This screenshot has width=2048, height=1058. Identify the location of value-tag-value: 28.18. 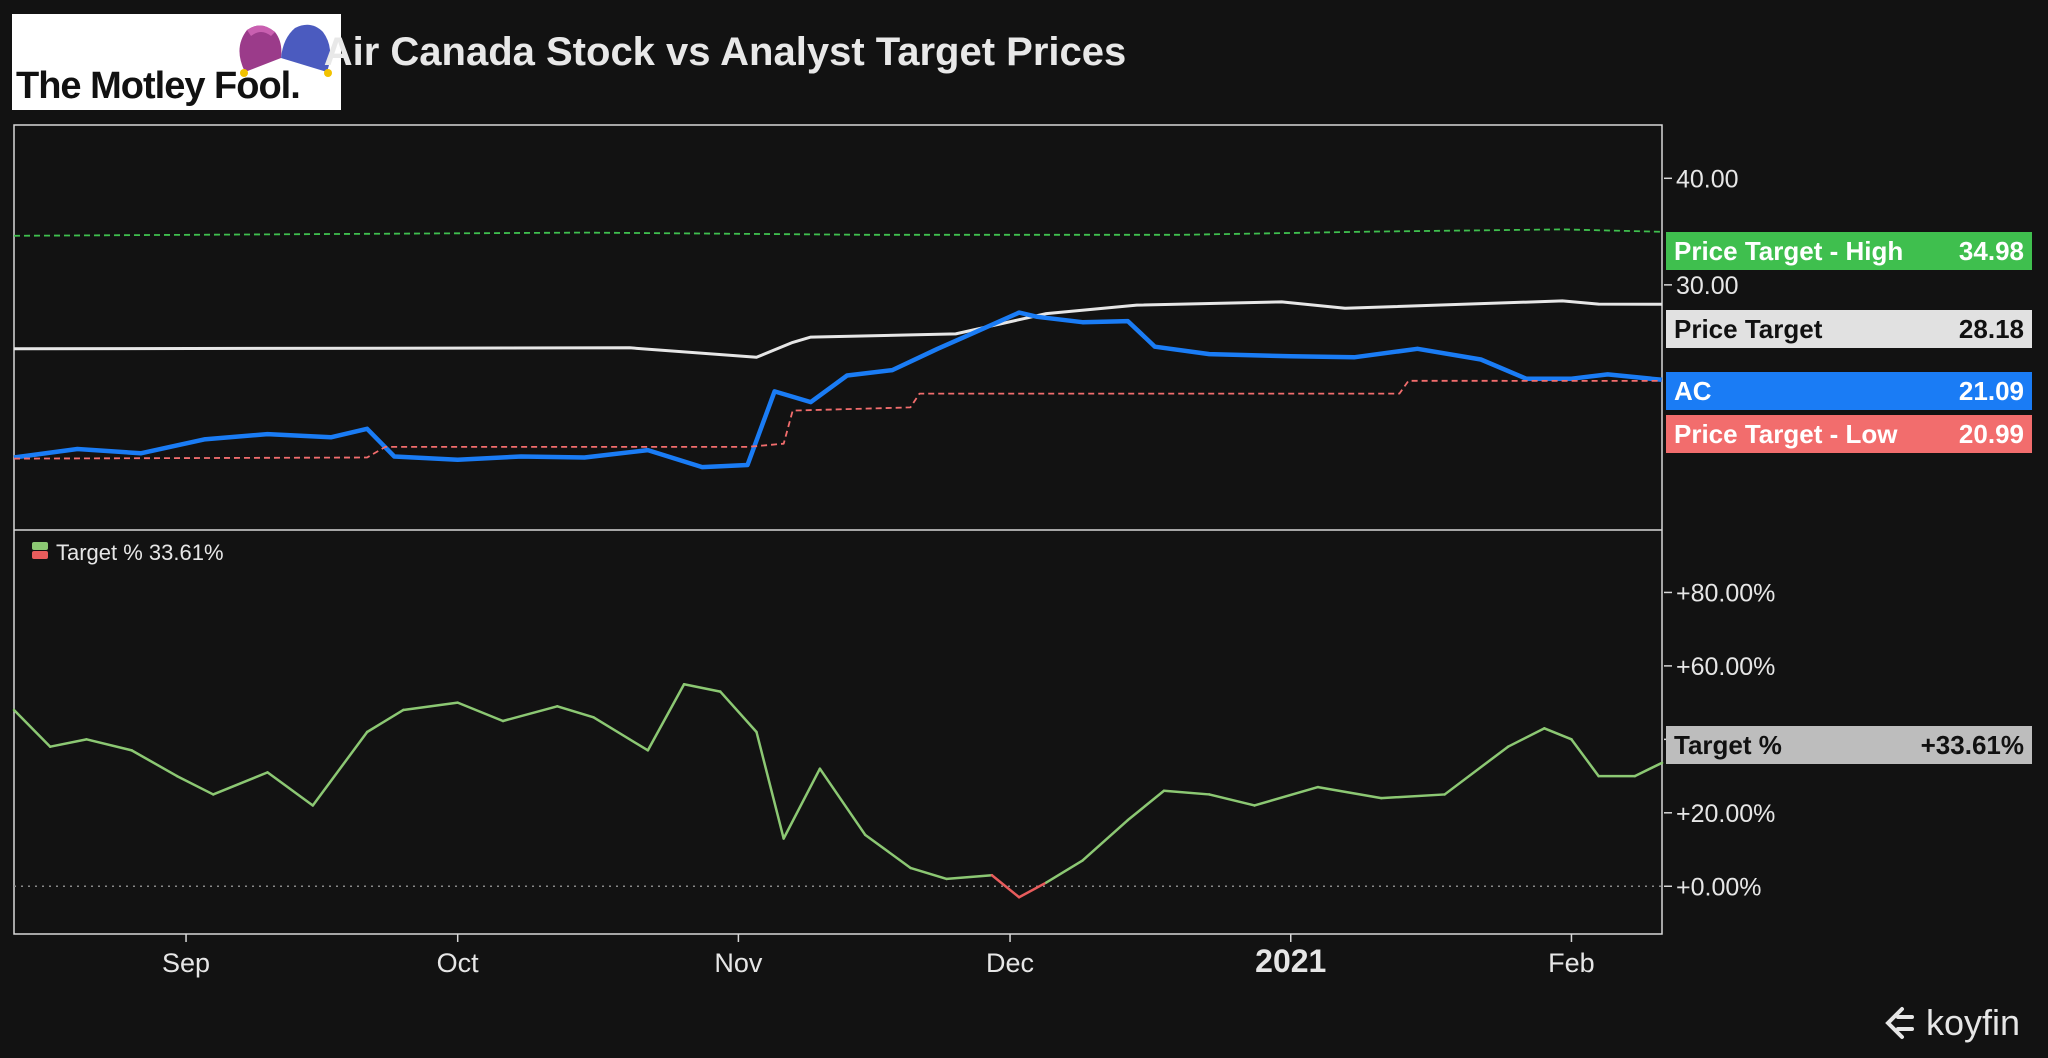
(1991, 329).